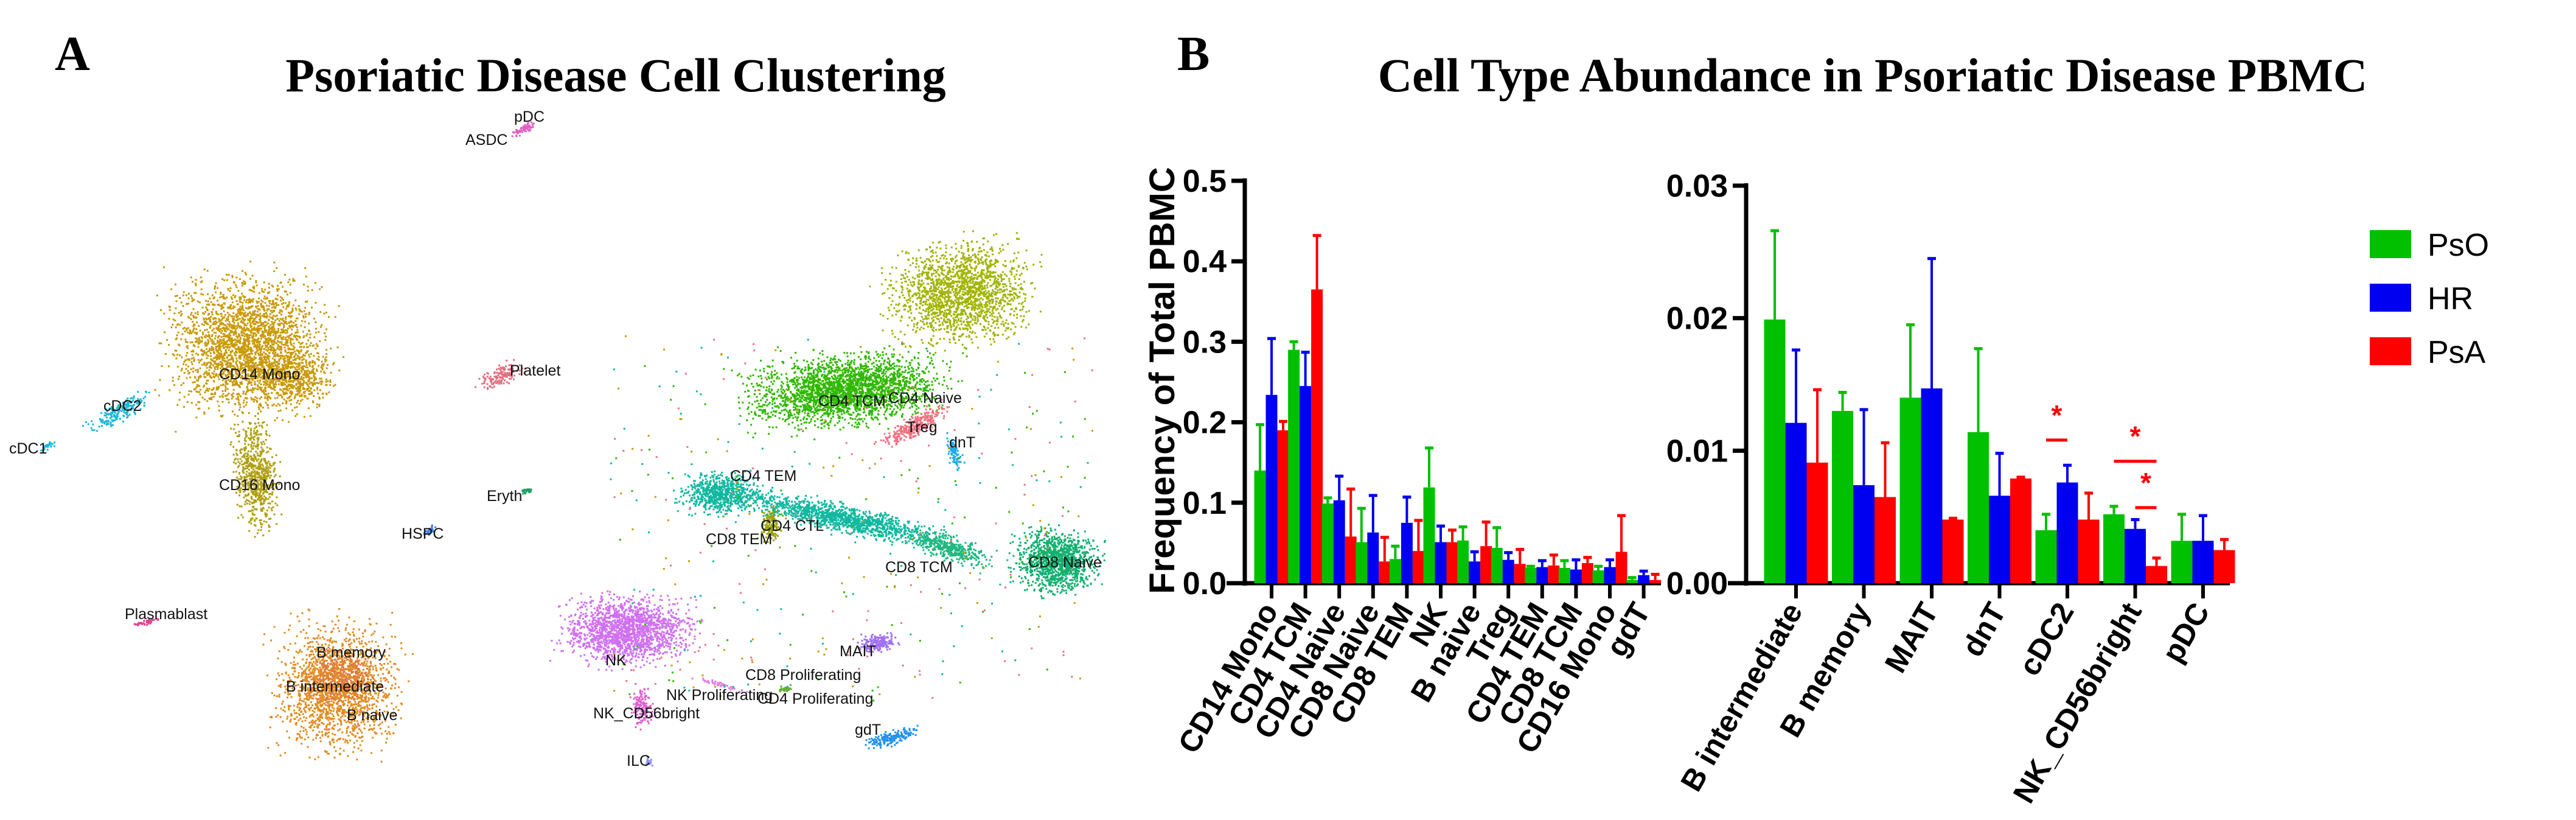  What do you see at coordinates (1162, 380) in the screenshot?
I see `y-axis-label: Frequency of Total PBMC` at bounding box center [1162, 380].